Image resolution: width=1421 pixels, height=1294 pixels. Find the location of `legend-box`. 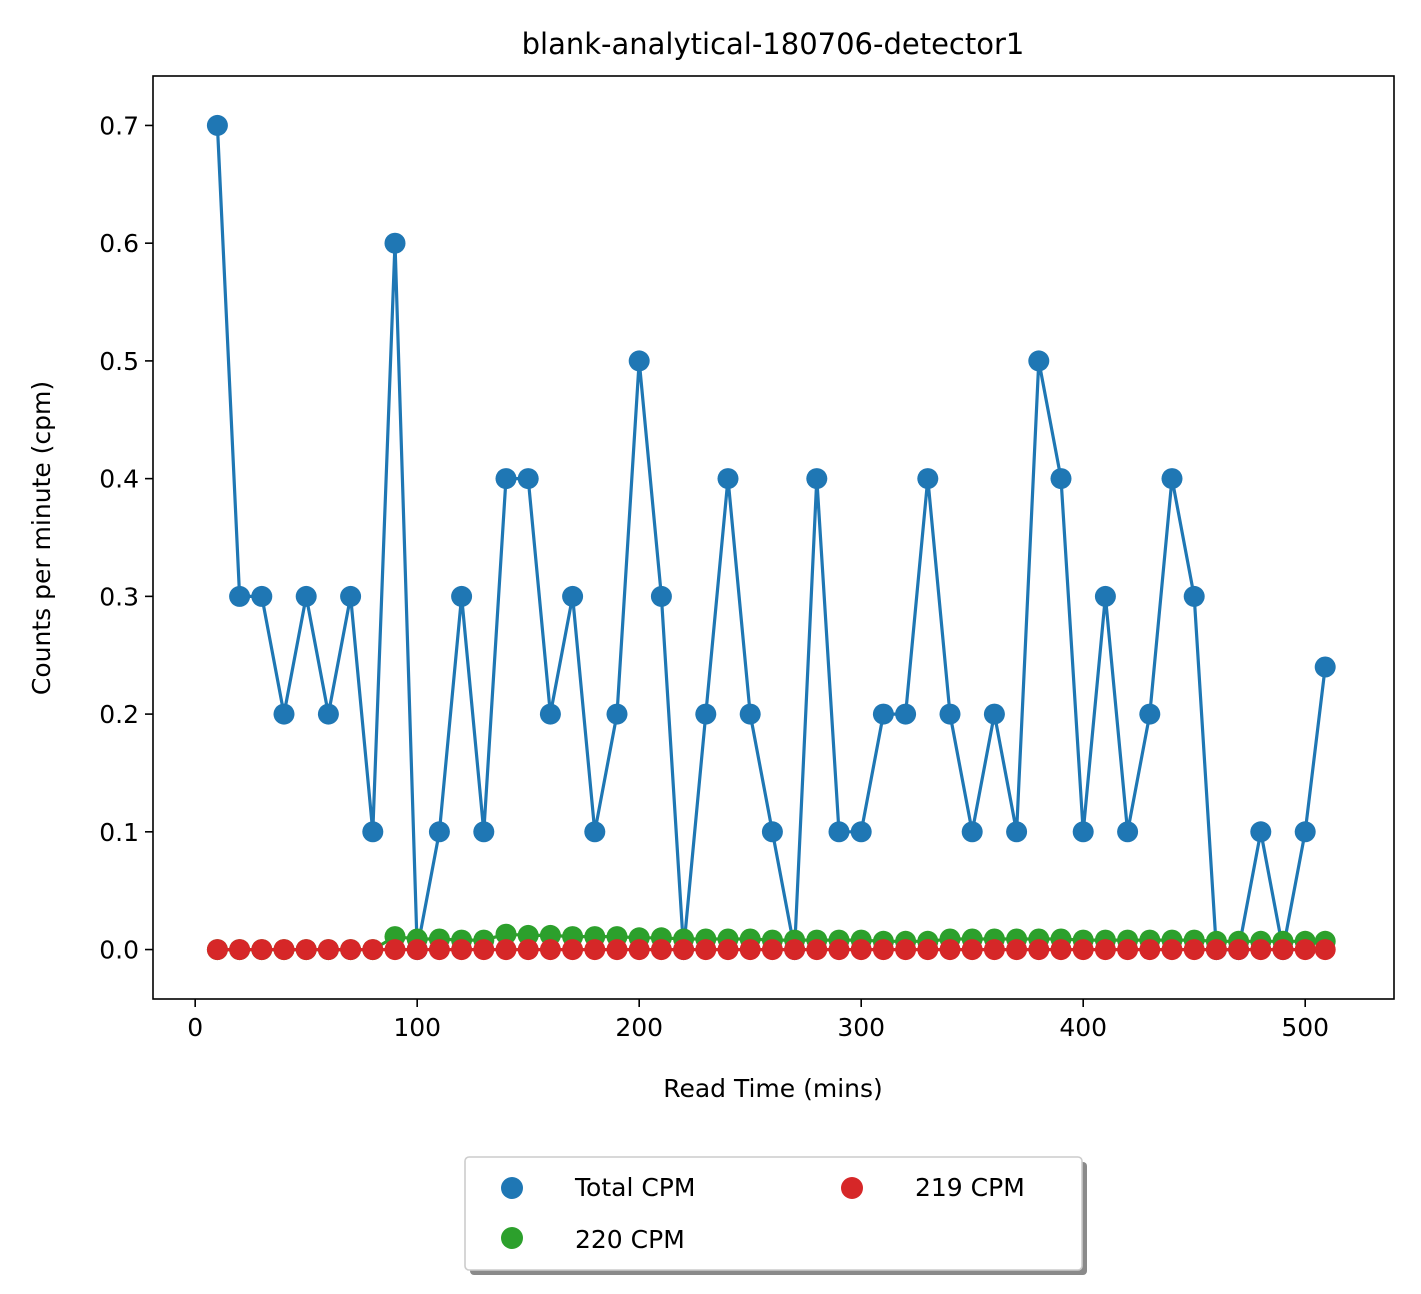

legend-box is located at coordinates (773, 1213).